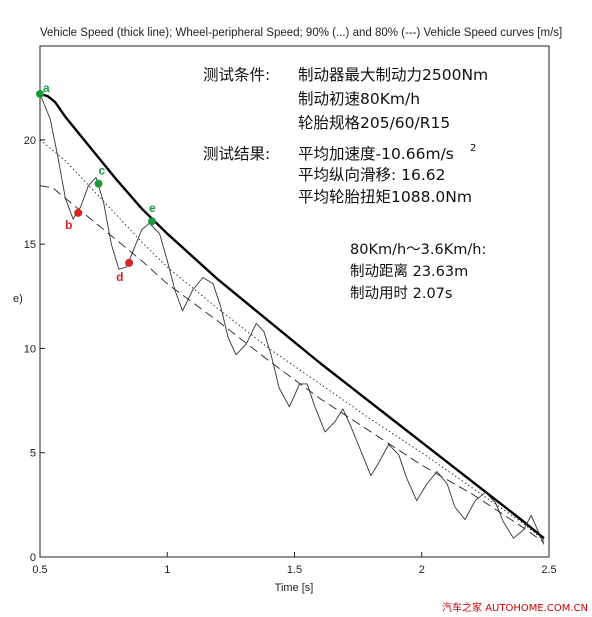 The width and height of the screenshot is (592, 617). What do you see at coordinates (418, 250) in the screenshot?
I see `range-label: 80Km/h～3.6Km/h:` at bounding box center [418, 250].